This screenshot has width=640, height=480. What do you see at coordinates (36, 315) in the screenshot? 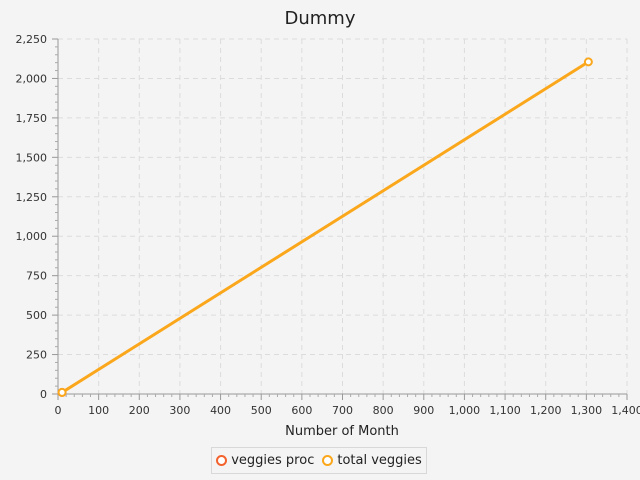
I see `y-tick-label: 500` at bounding box center [36, 315].